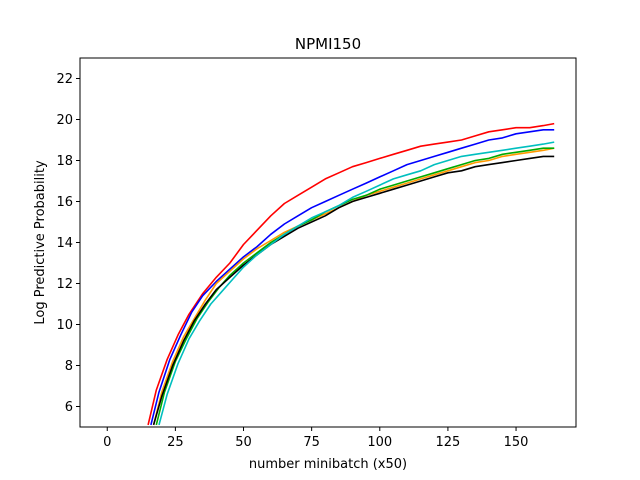 The image size is (640, 480). I want to click on x-tick-label: 100, so click(379, 442).